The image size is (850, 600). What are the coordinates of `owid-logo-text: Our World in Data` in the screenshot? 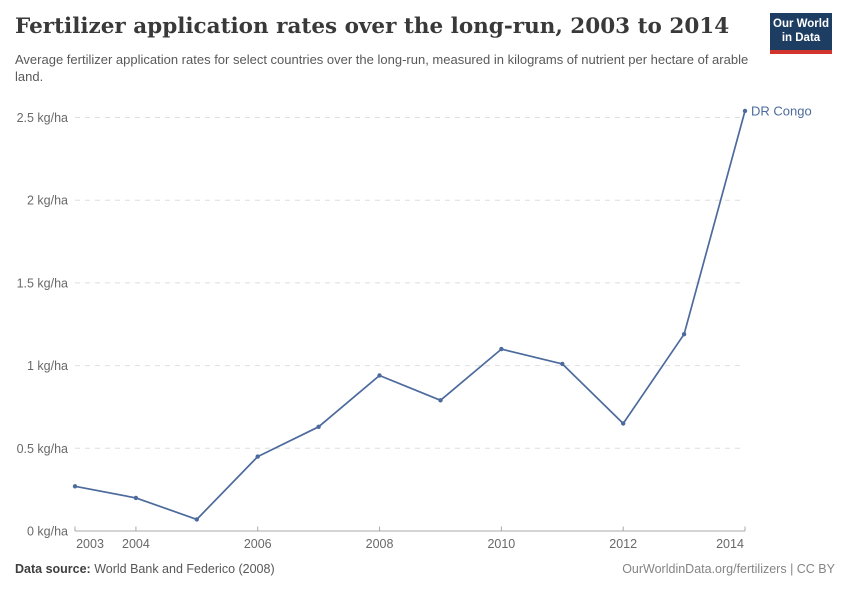 It's located at (801, 31).